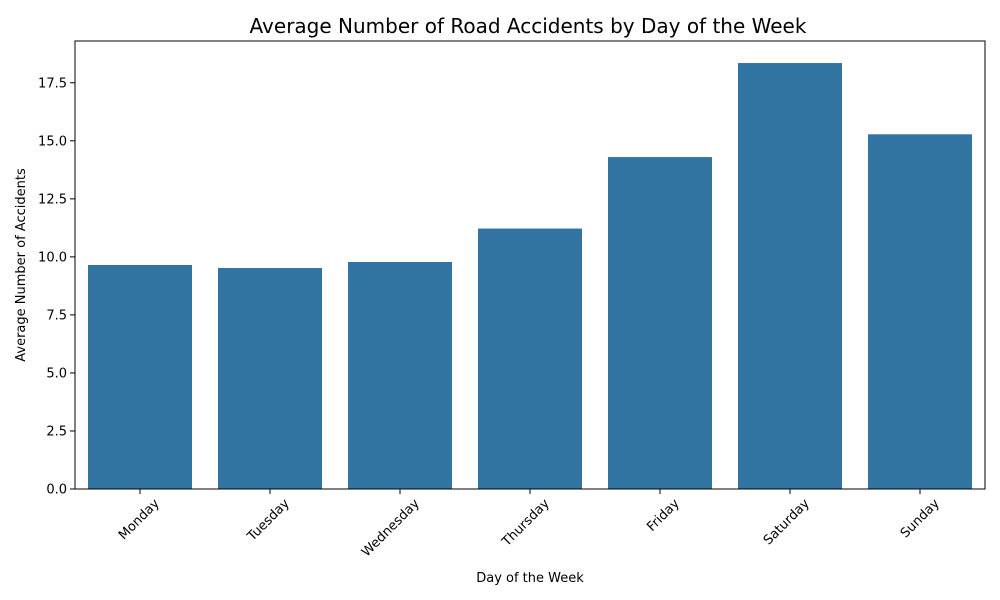 This screenshot has width=1000, height=600. What do you see at coordinates (52, 257) in the screenshot?
I see `y-tick-label: 10.0` at bounding box center [52, 257].